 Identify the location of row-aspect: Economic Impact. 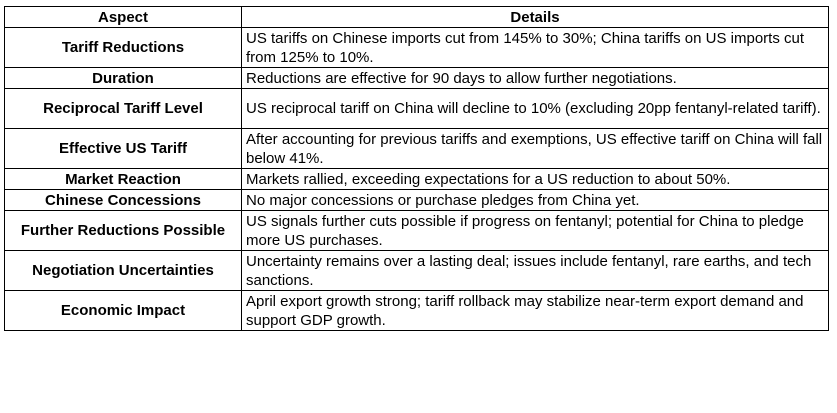
(123, 310).